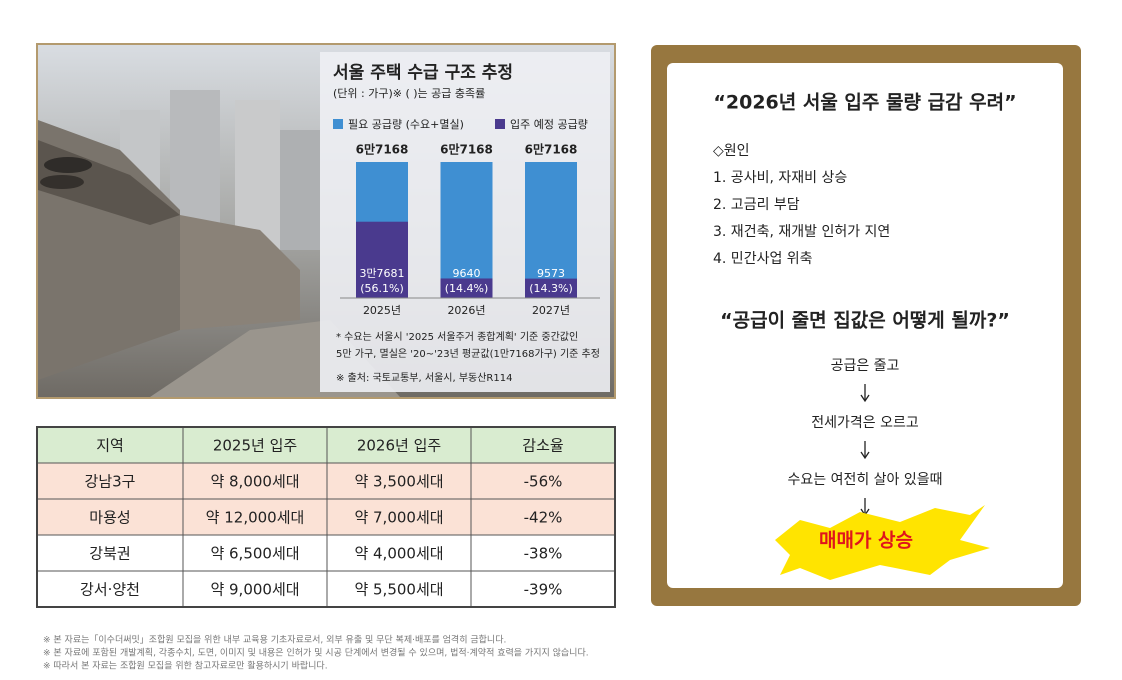  I want to click on ratio-label: (14.3%), so click(551, 288).